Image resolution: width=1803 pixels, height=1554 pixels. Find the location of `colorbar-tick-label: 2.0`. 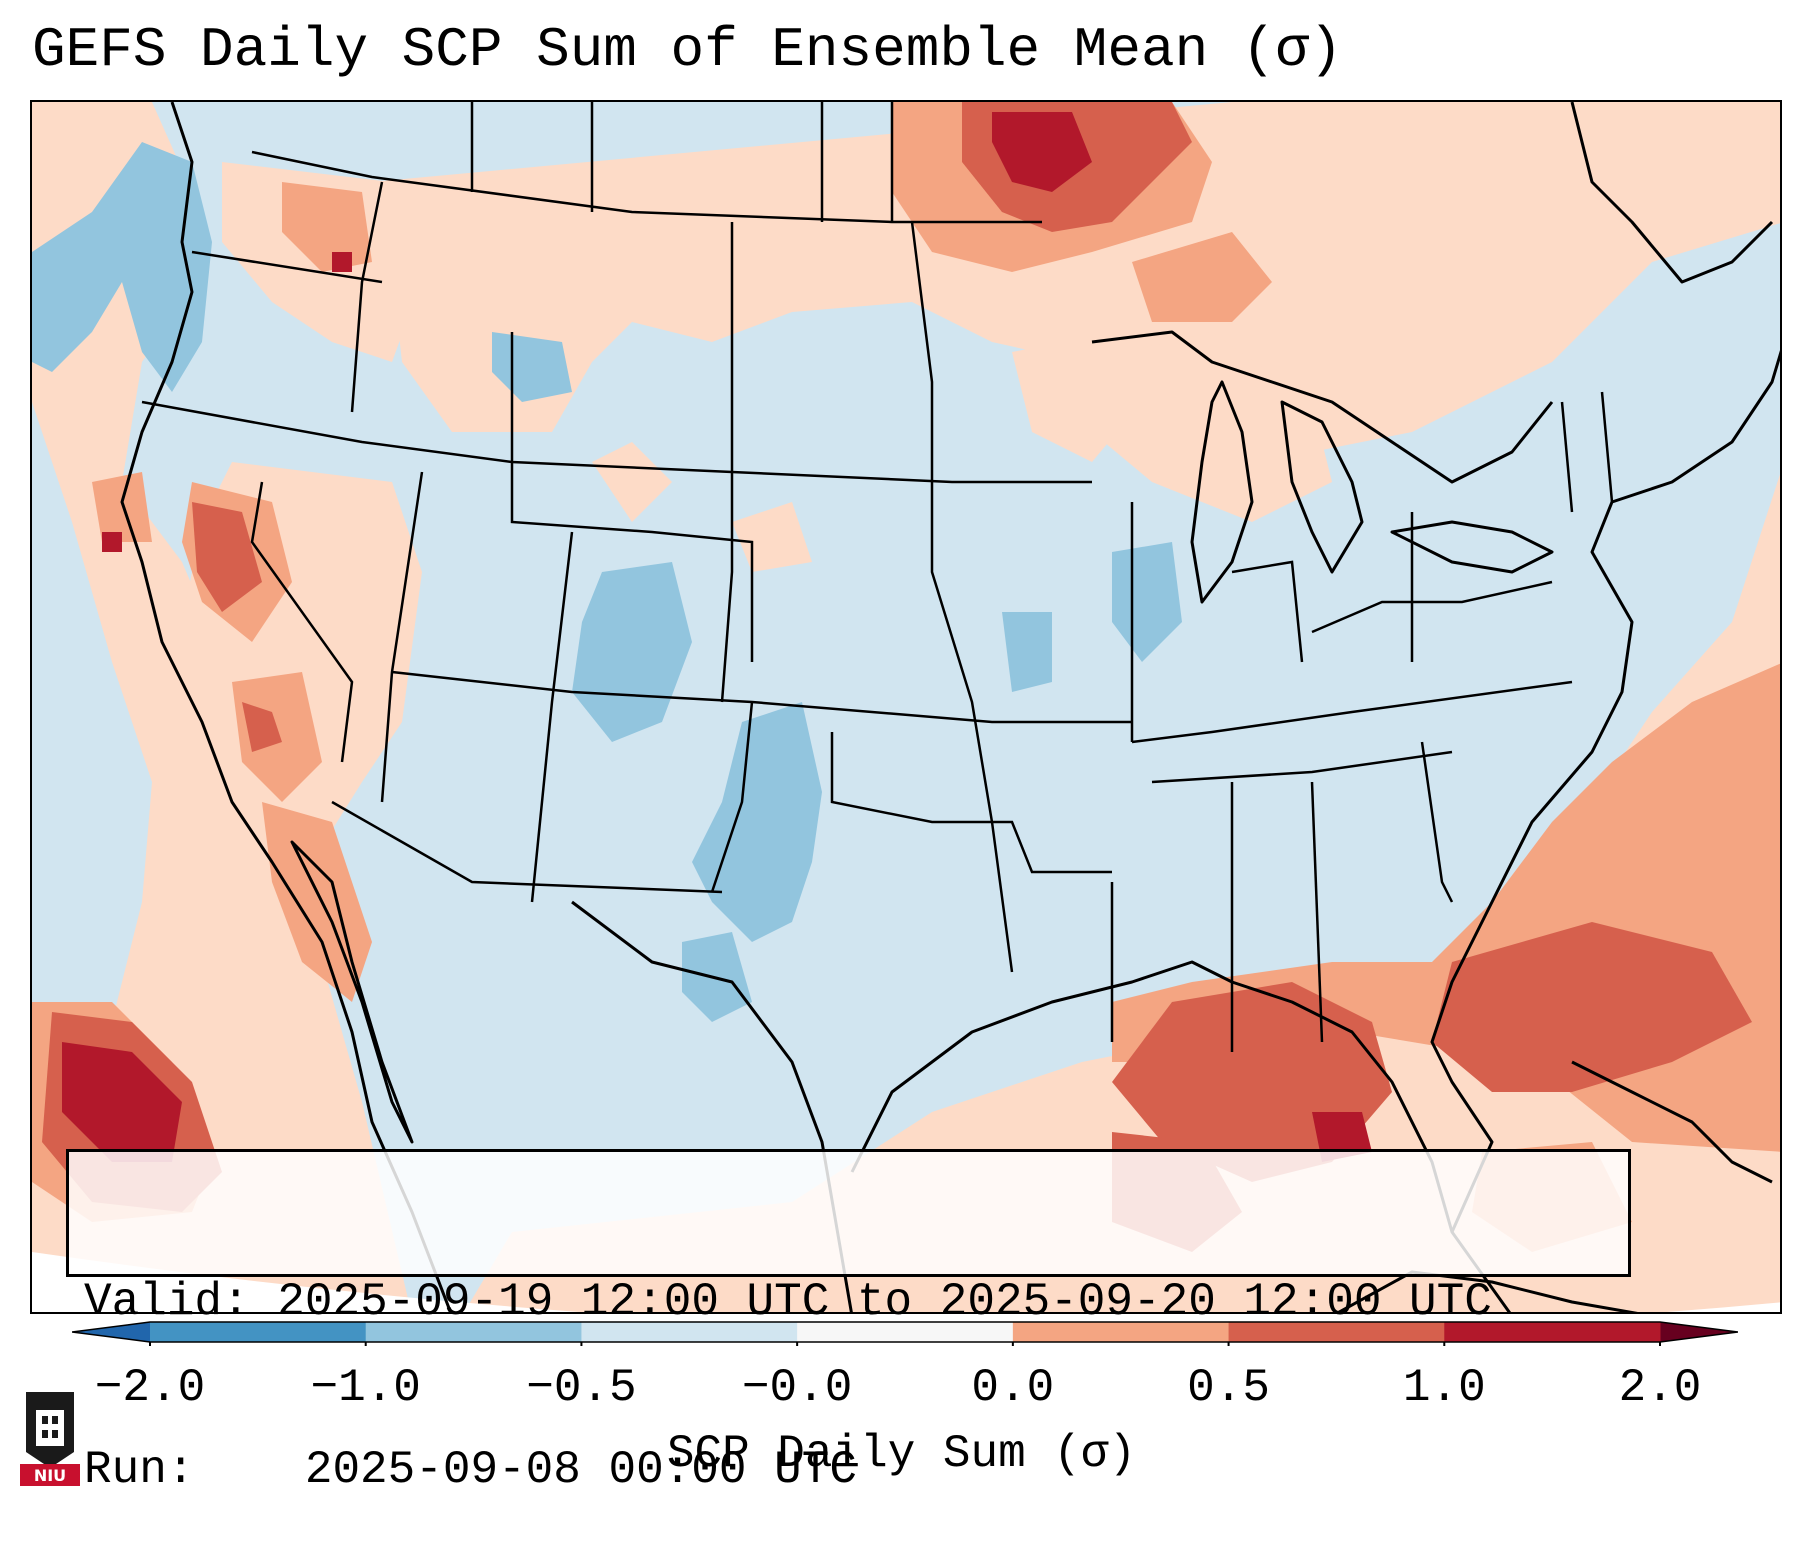

colorbar-tick-label: 2.0 is located at coordinates (1660, 1388).